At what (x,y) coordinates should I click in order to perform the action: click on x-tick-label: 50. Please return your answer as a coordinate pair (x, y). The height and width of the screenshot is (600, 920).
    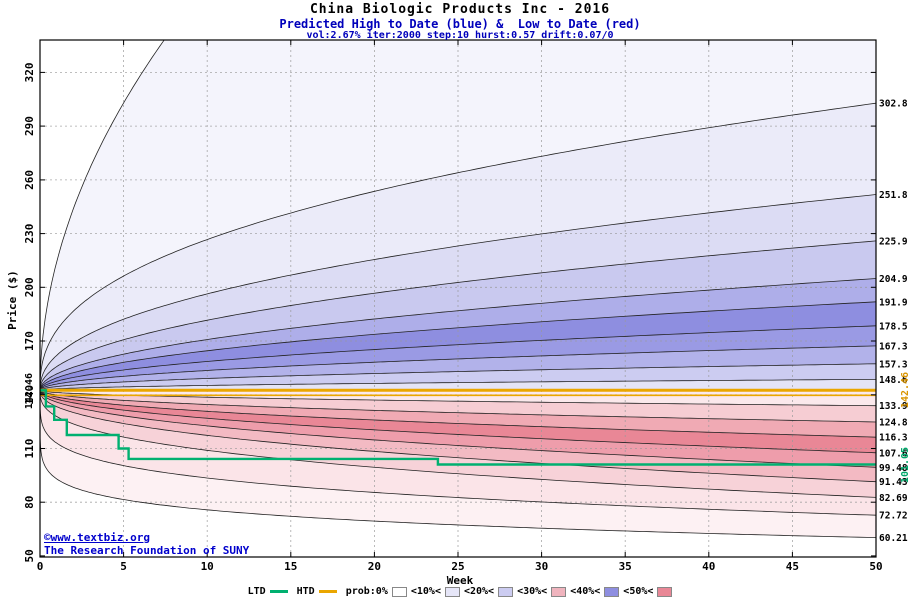
    Looking at the image, I should click on (875, 566).